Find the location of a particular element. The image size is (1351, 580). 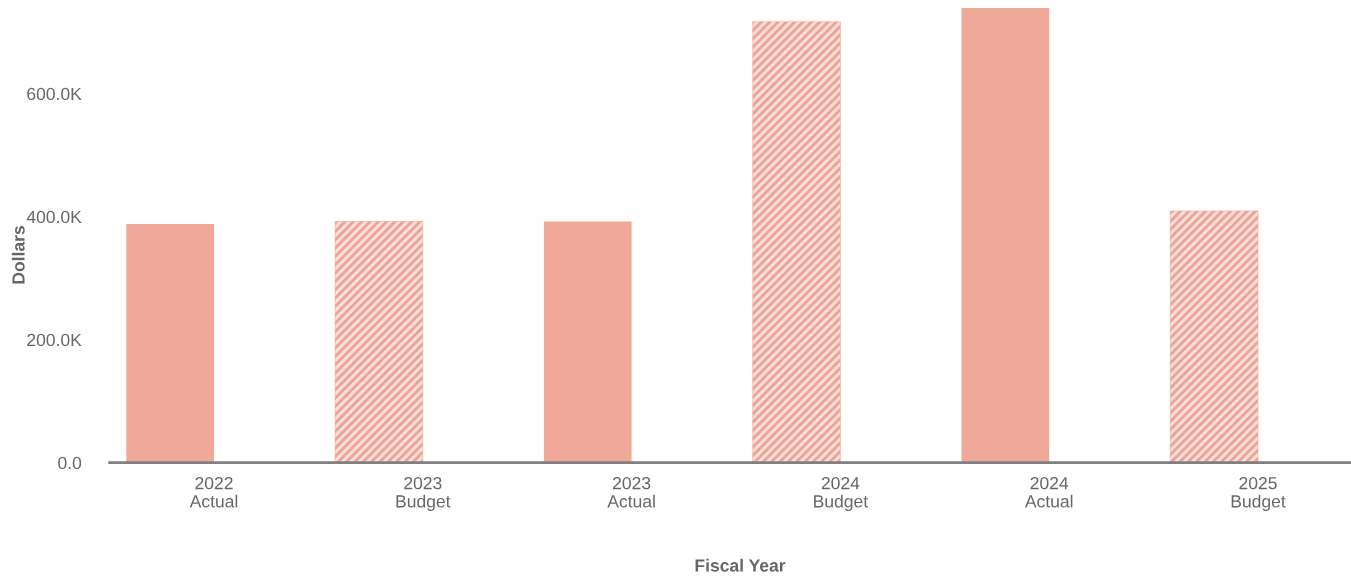

x-tick-label: 2025 Budget is located at coordinates (1258, 494).